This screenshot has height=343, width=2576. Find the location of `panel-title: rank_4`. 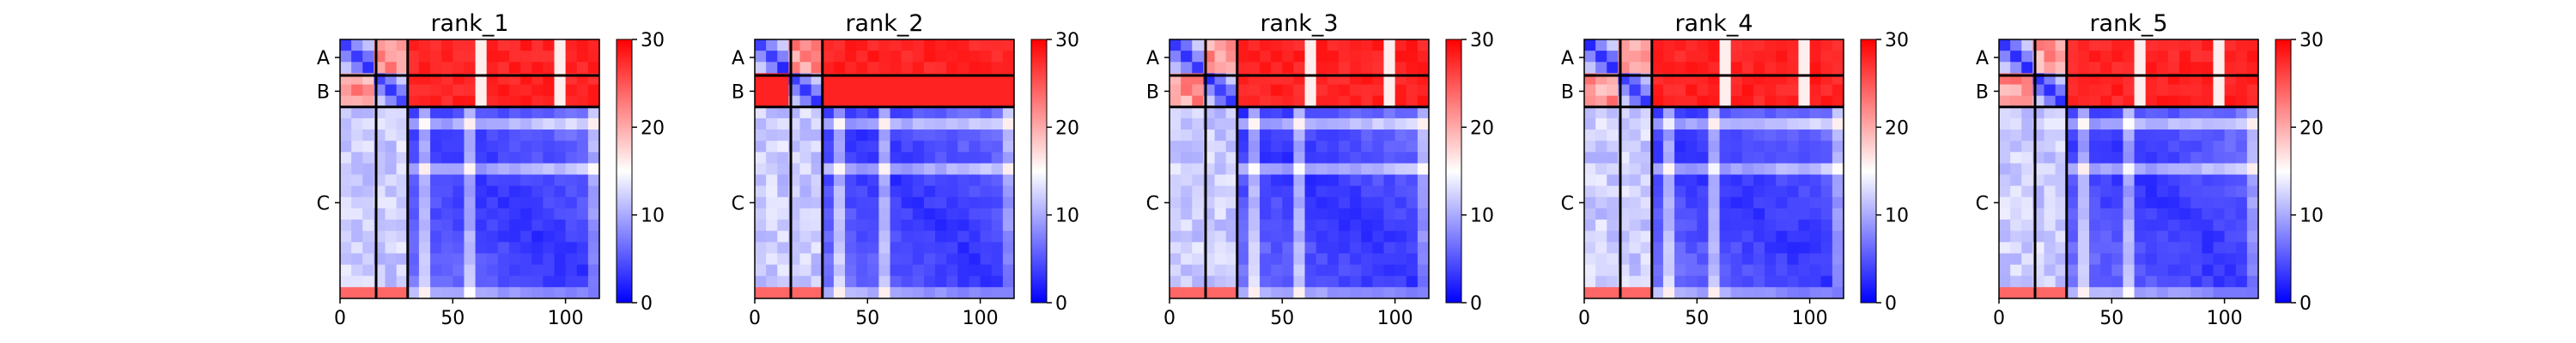

panel-title: rank_4 is located at coordinates (1714, 24).